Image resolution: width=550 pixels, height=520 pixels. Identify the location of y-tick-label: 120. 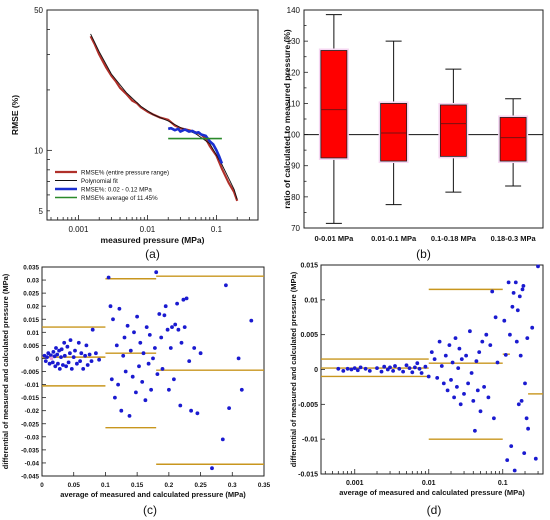
(294, 72).